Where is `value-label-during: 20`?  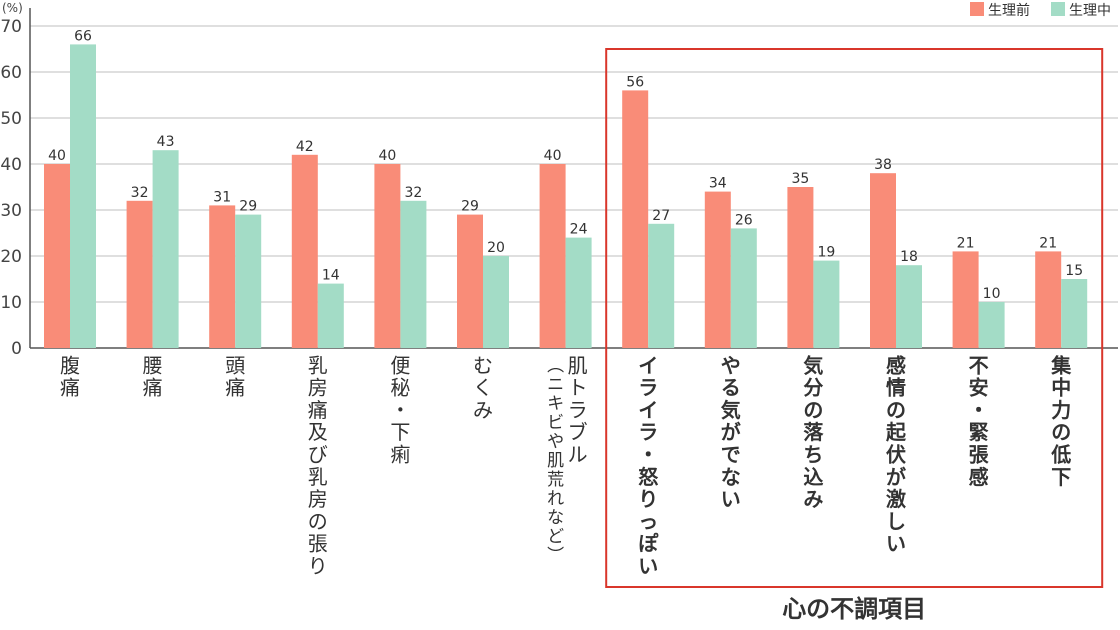
value-label-during: 20 is located at coordinates (496, 248).